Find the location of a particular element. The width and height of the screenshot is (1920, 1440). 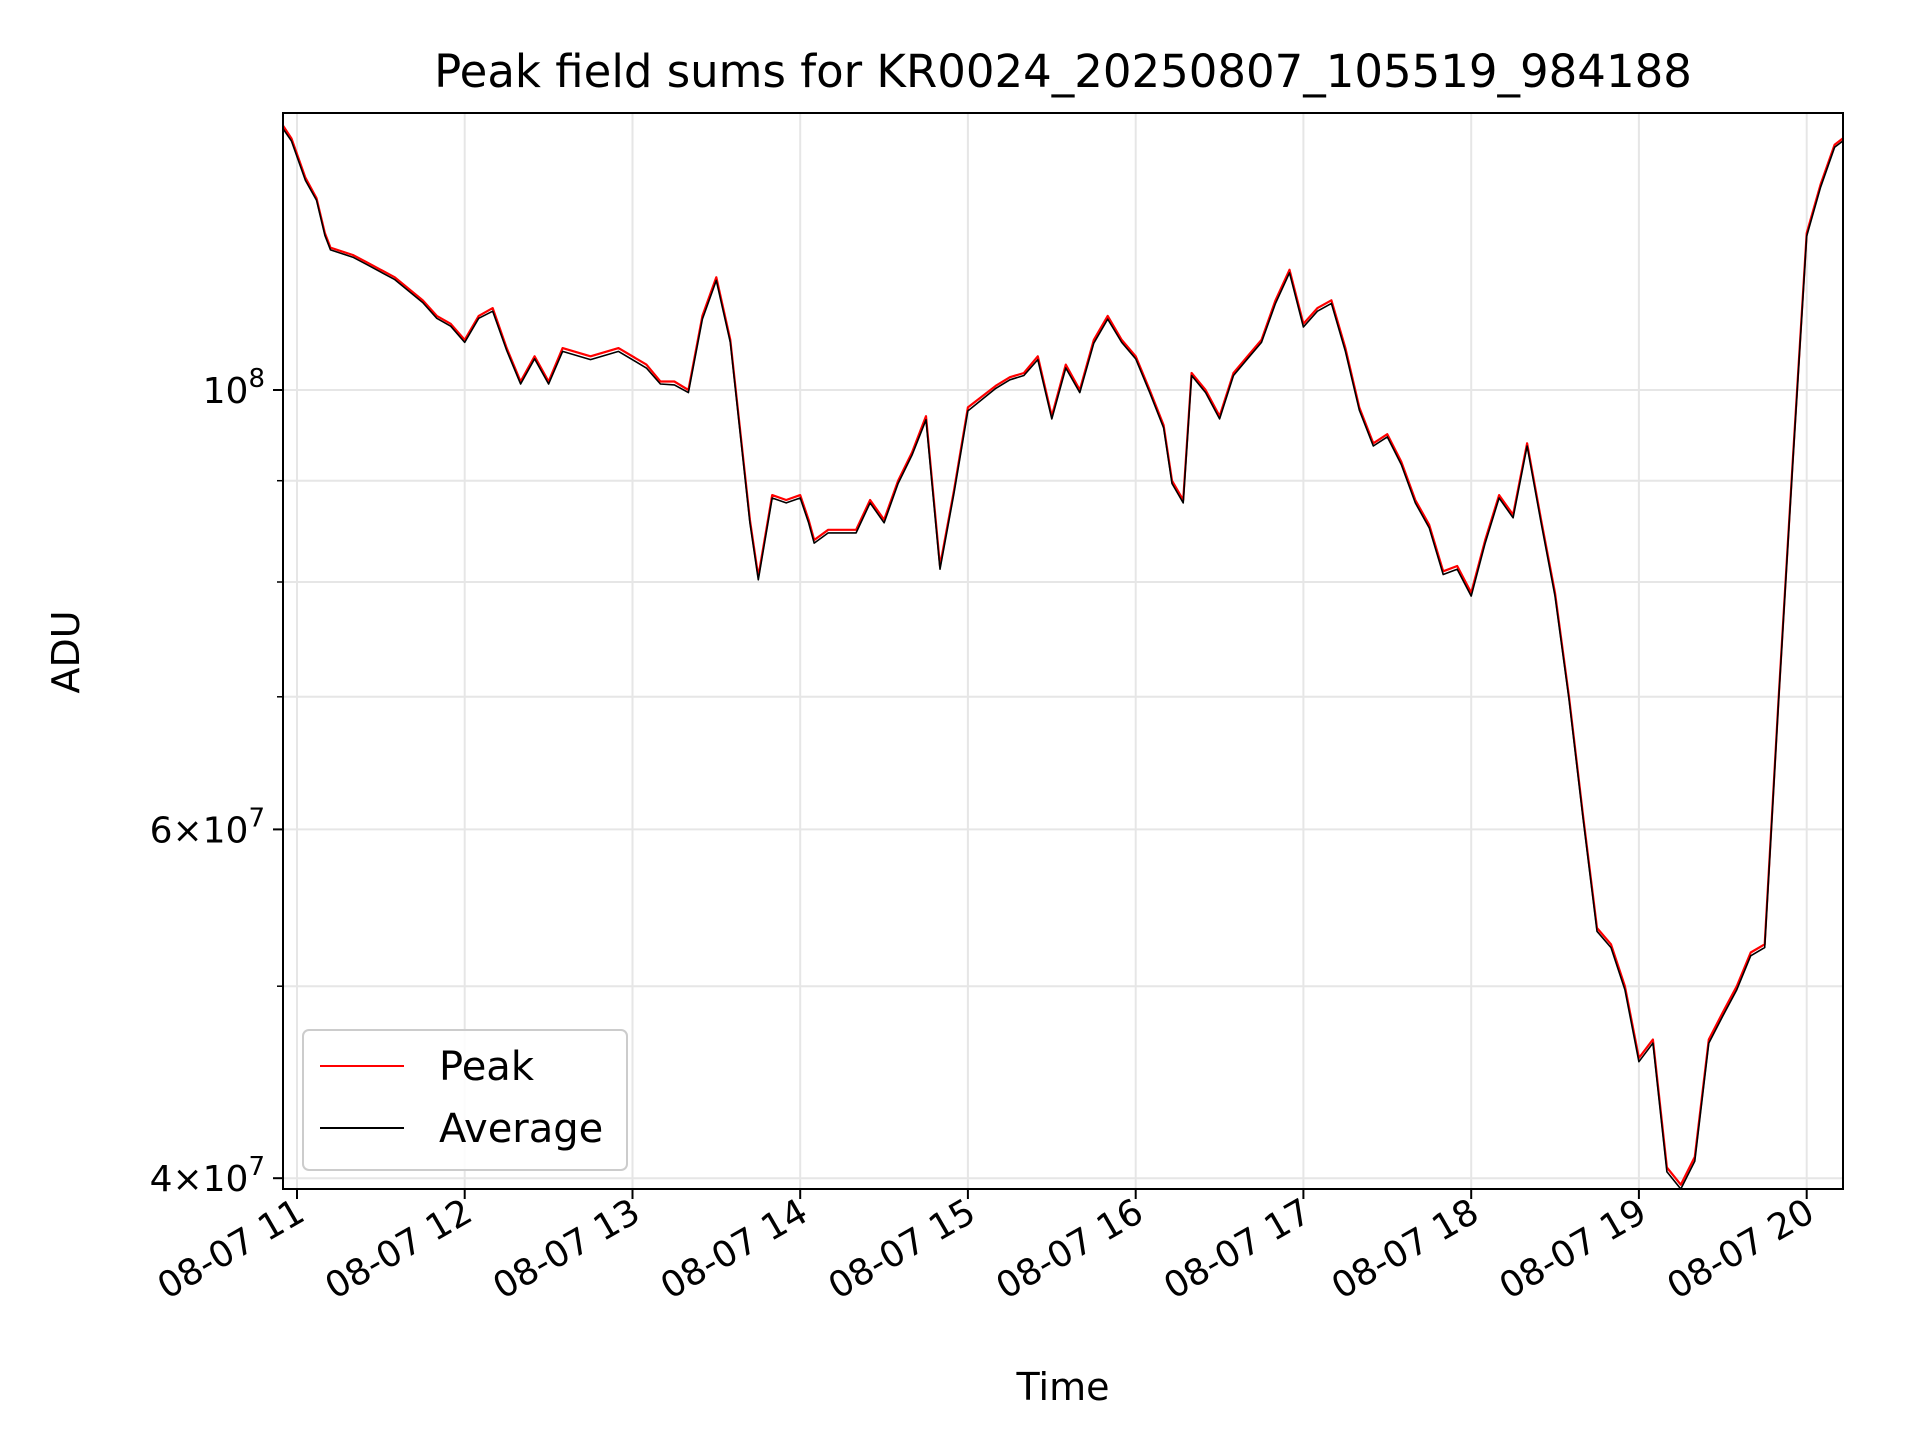

y-tick-label: 4×107 is located at coordinates (207, 1176).